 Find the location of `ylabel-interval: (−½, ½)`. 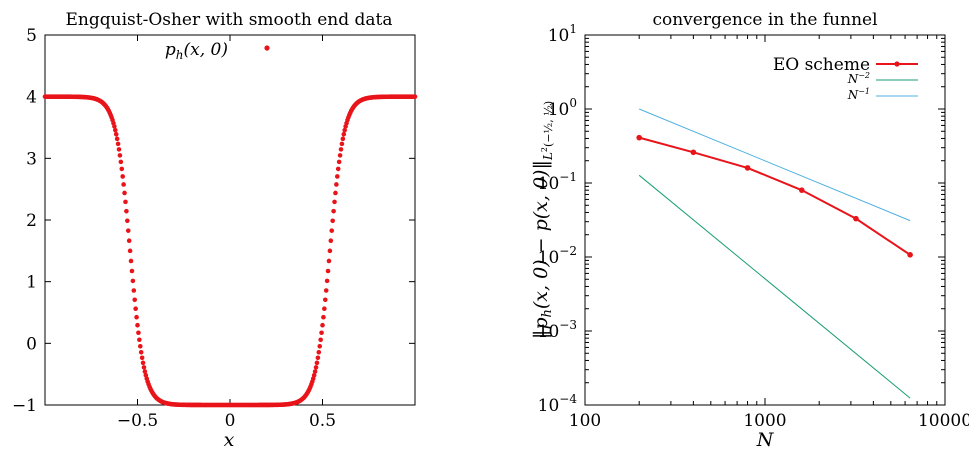

ylabel-interval: (−½, ½) is located at coordinates (548, 124).